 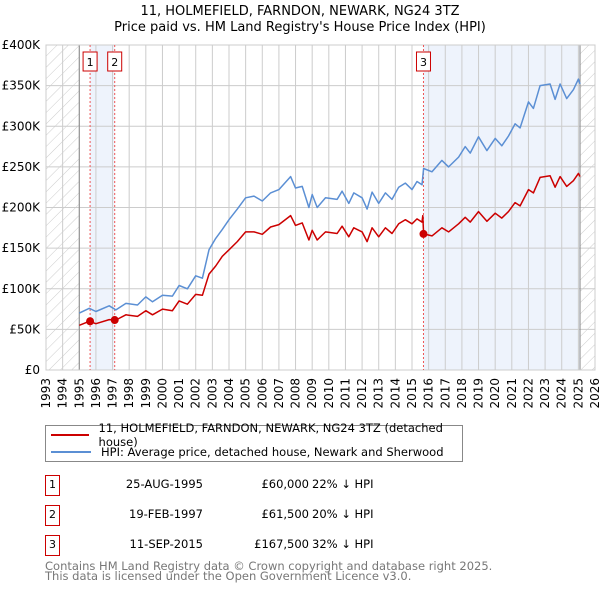 I want to click on y-tick-label: £350K, so click(x=22, y=86).